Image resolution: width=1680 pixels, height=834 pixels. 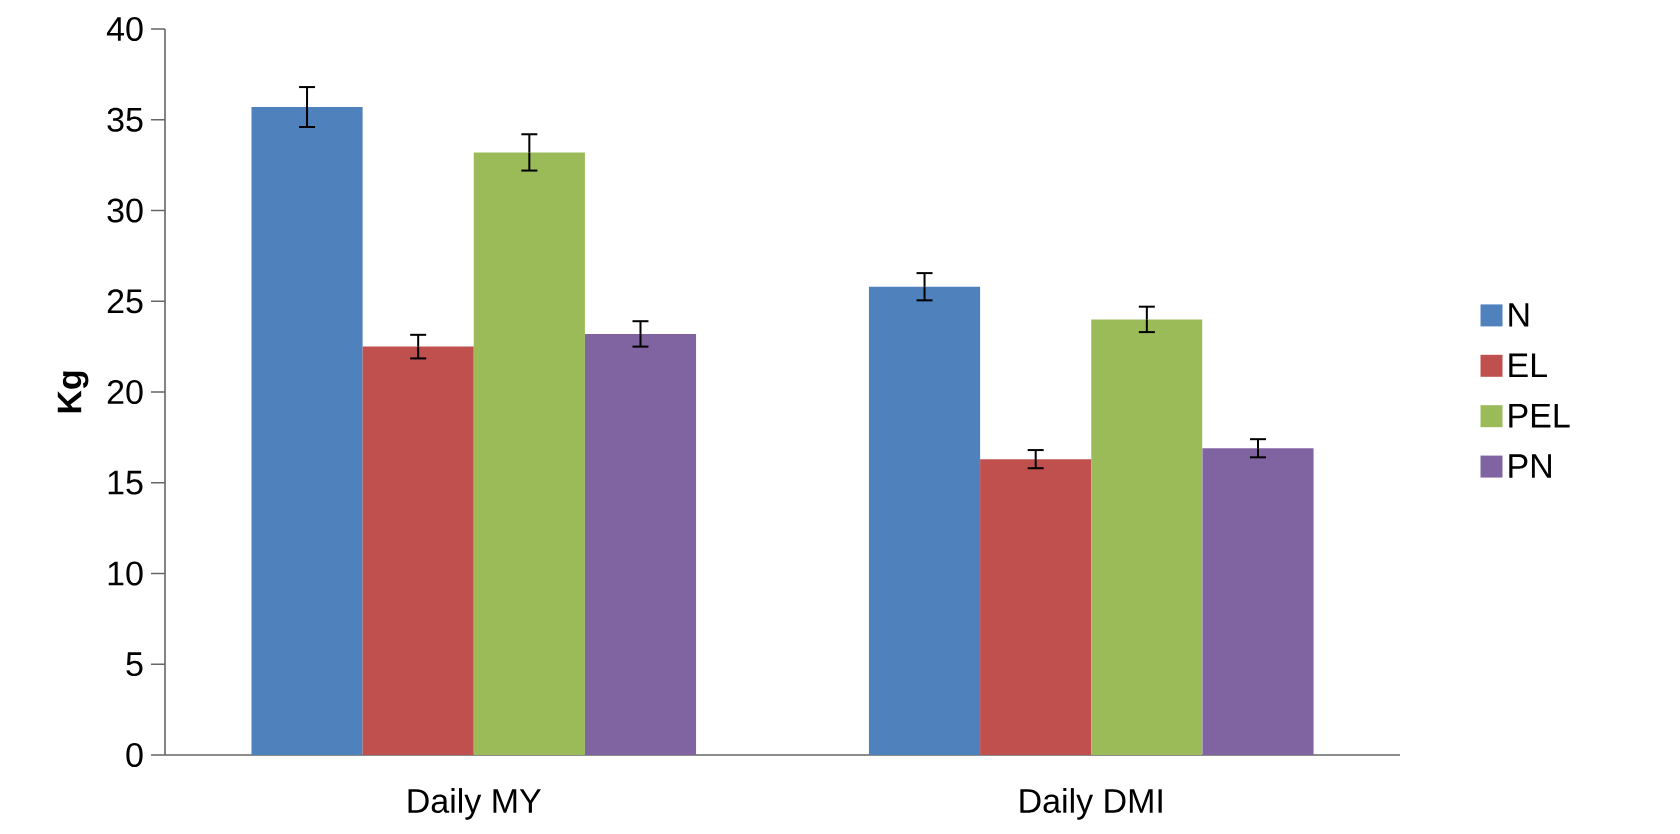 I want to click on y-tick-label: 5, so click(x=134, y=664).